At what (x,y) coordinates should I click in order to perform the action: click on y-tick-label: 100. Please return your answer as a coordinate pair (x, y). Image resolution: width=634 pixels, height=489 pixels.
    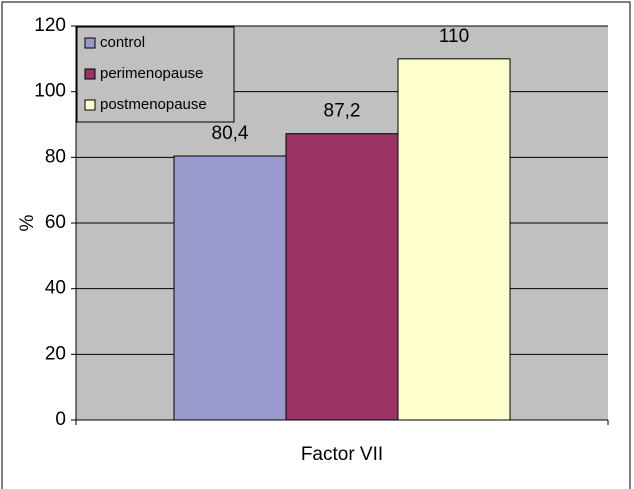
    Looking at the image, I should click on (50, 91).